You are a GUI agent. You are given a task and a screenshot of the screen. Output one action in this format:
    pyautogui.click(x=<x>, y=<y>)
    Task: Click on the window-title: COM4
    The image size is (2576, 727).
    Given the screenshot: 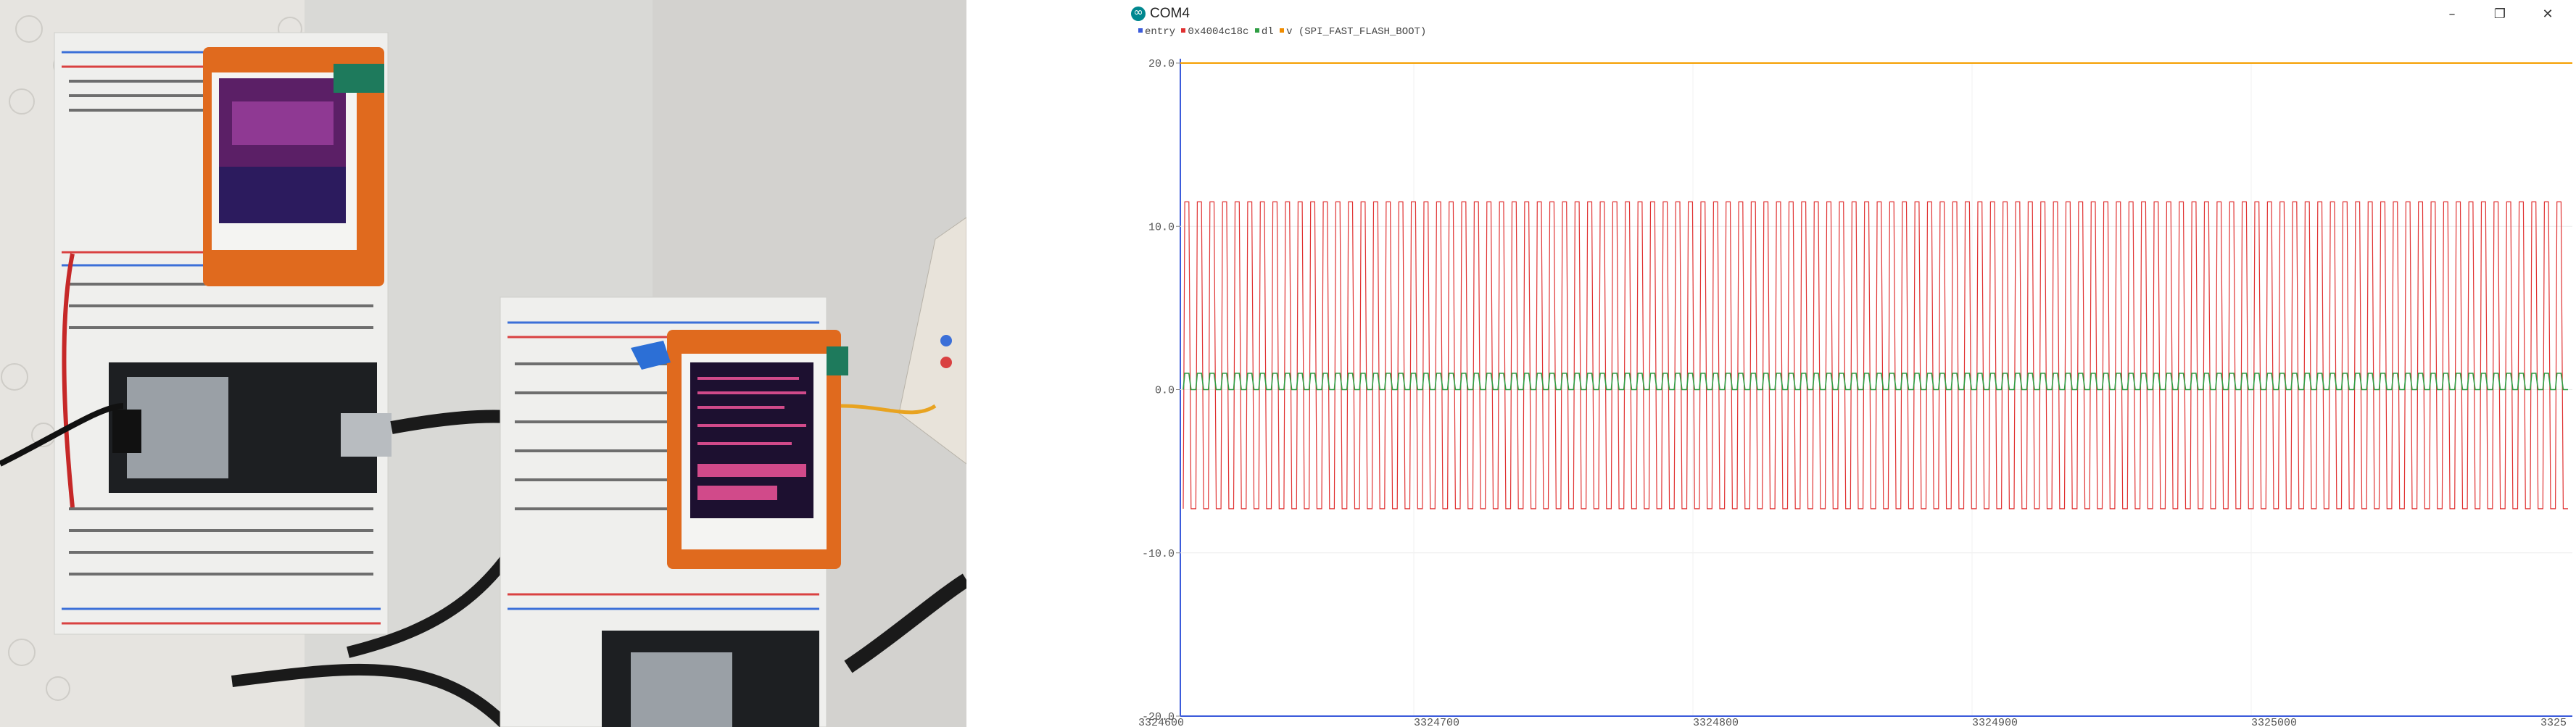 What is the action you would take?
    pyautogui.click(x=1170, y=13)
    